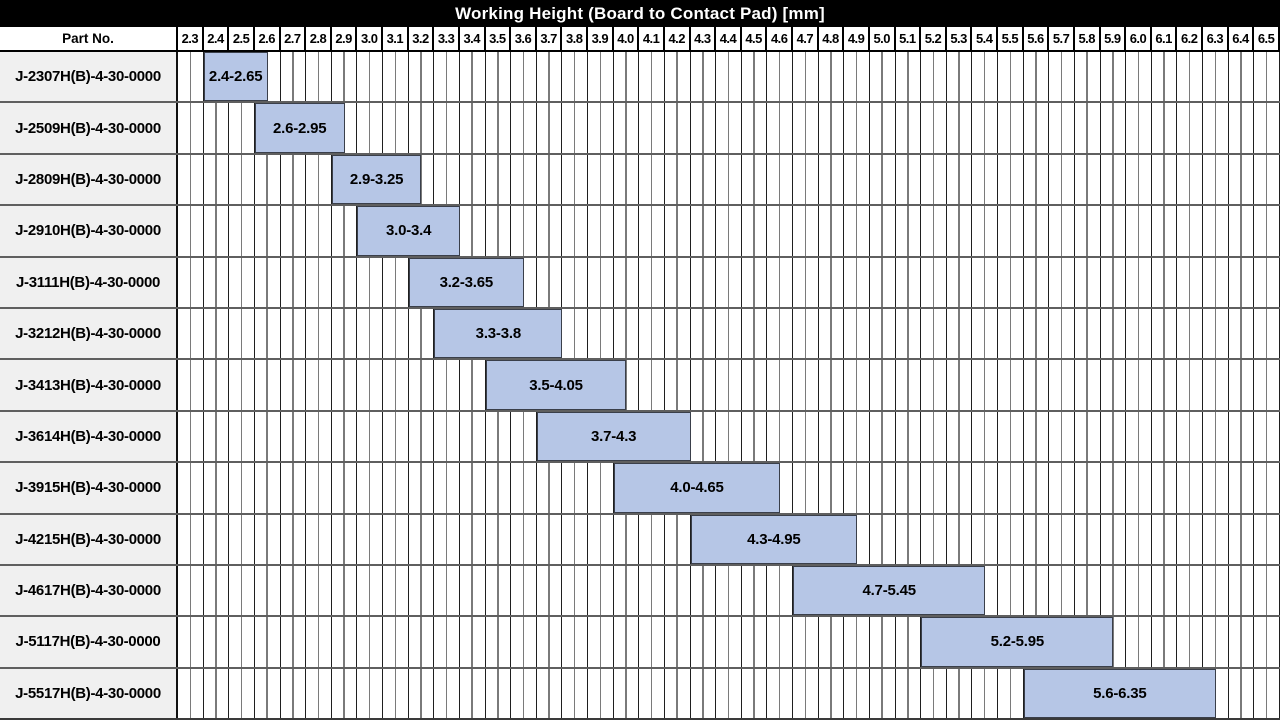  Describe the element at coordinates (345, 38) in the screenshot. I see `axis-tick: 2.9` at that location.